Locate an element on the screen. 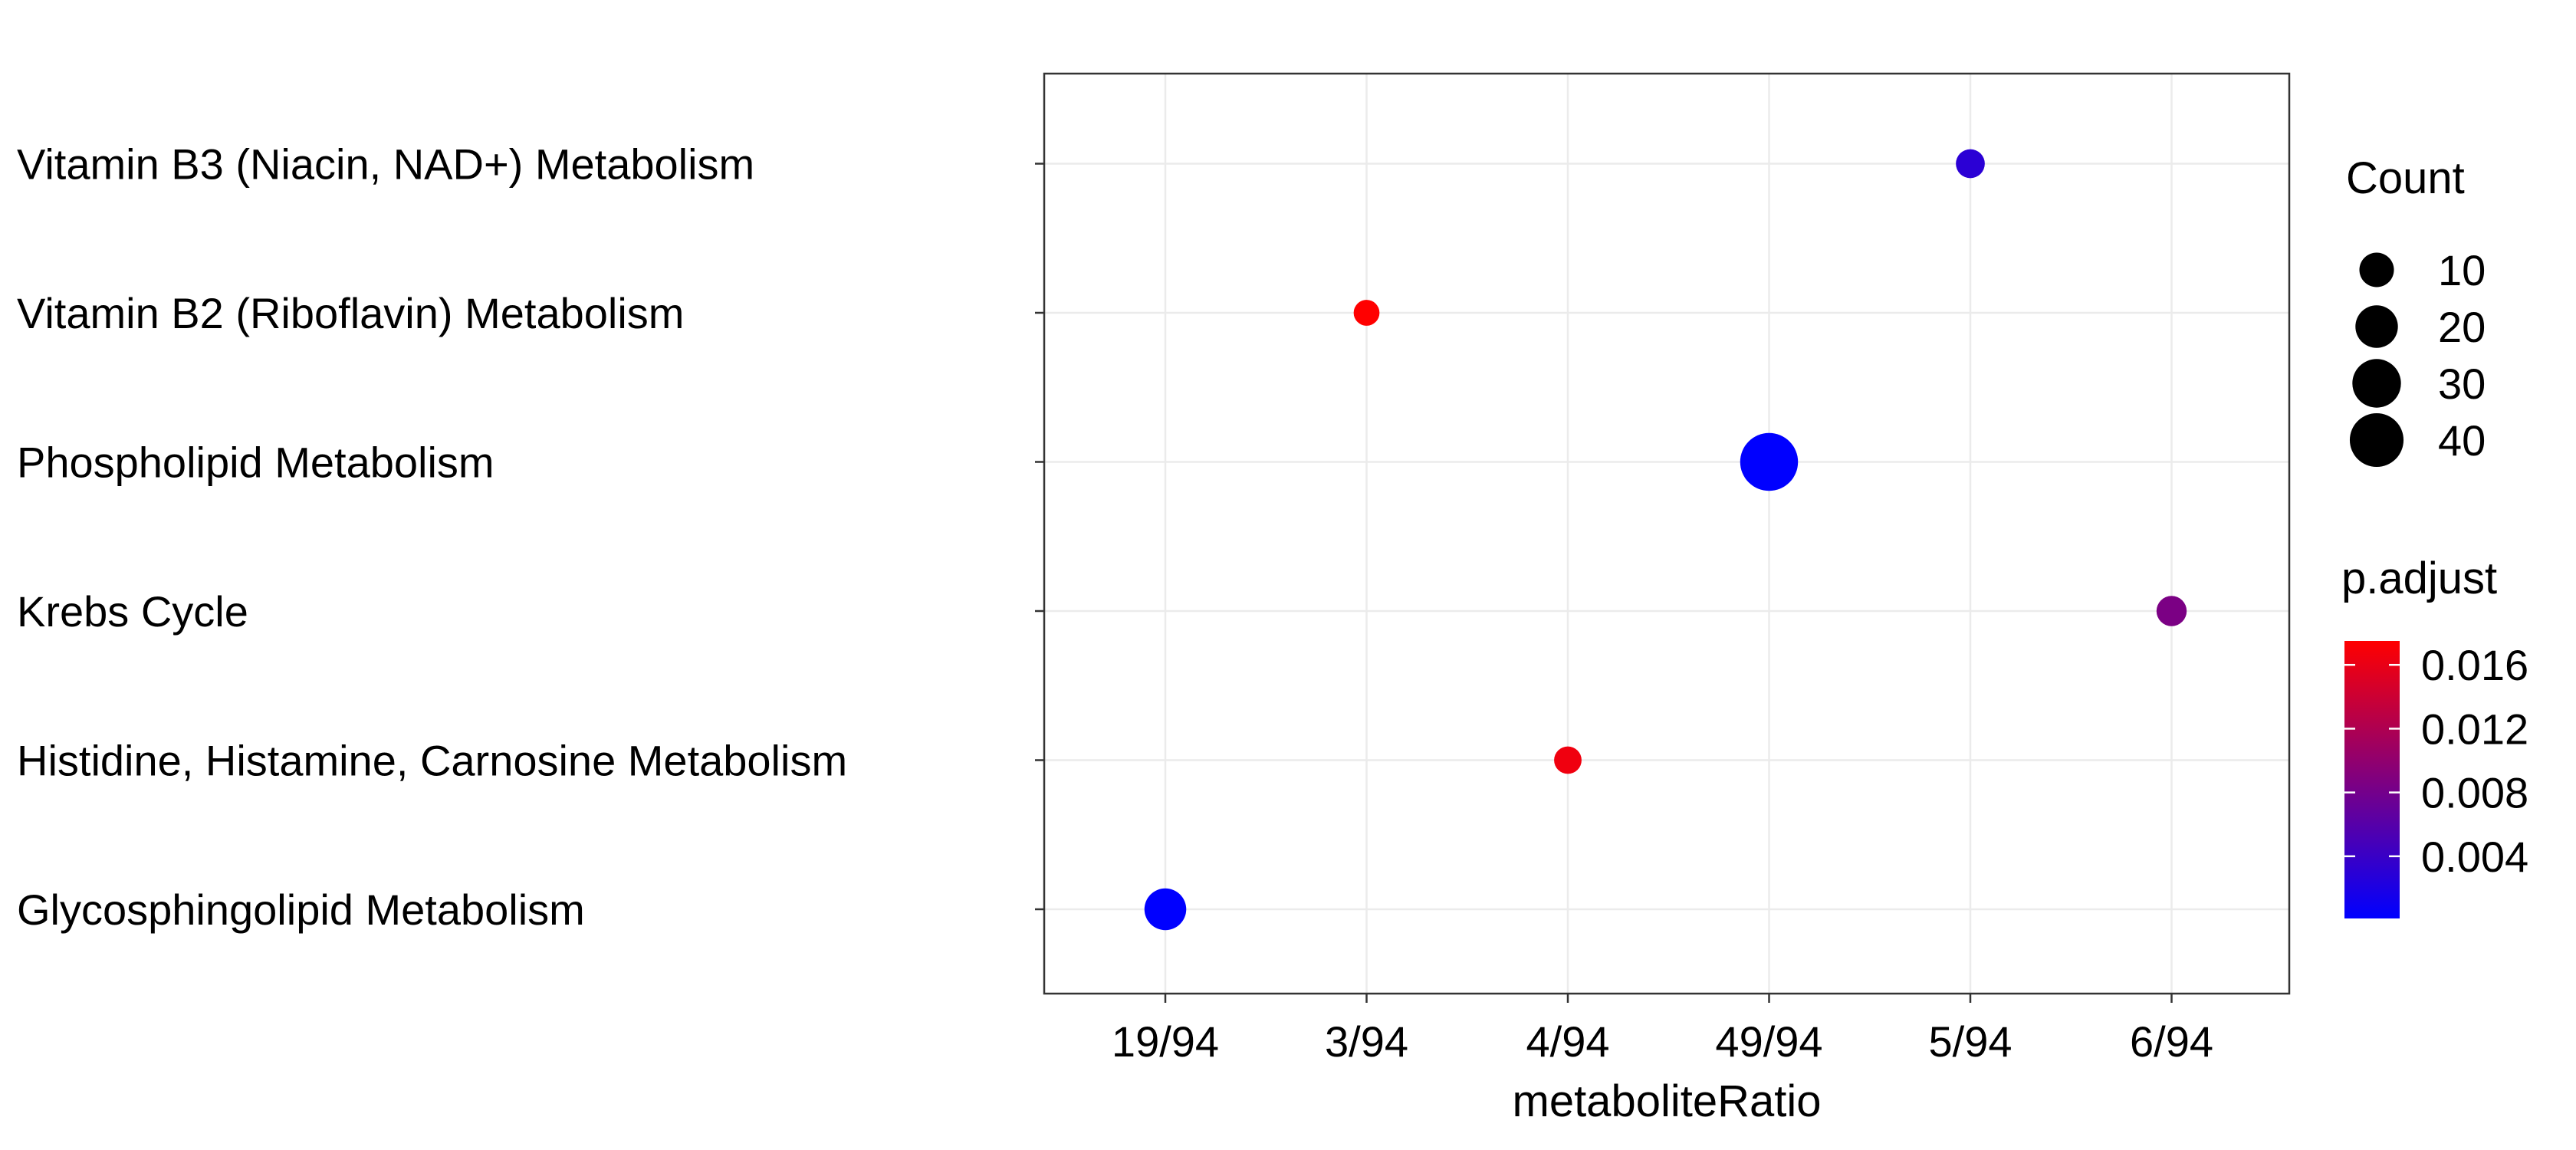 The height and width of the screenshot is (1150, 2576). y-tick-label: Vitamin B3 (Niacin, NAD+) Metabolism is located at coordinates (386, 164).